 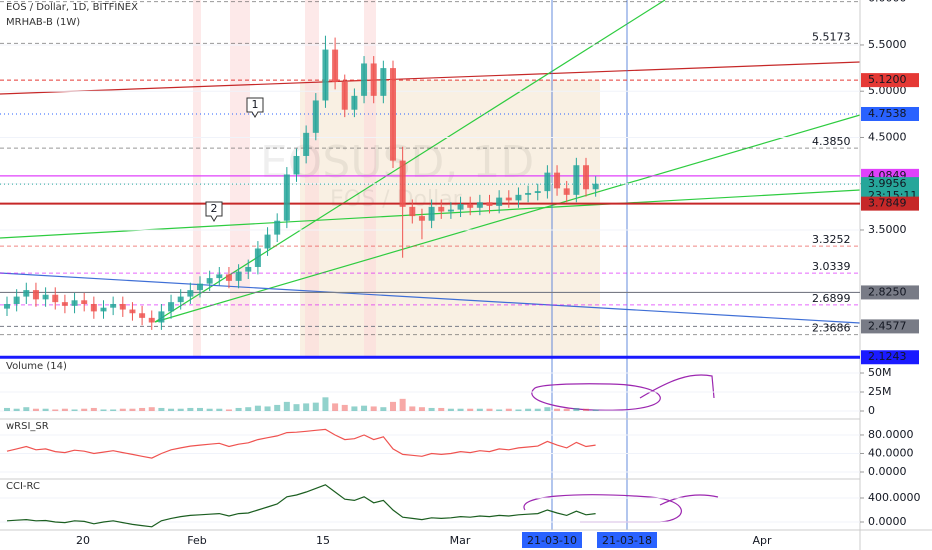 I want to click on price-level-label: 2.3686, so click(x=831, y=328).